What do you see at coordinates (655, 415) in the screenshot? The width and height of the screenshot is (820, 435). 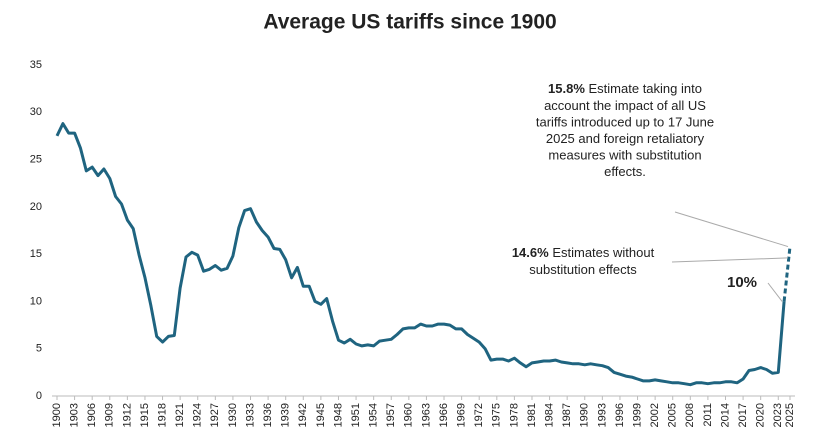 I see `x-tick-label: 2002` at bounding box center [655, 415].